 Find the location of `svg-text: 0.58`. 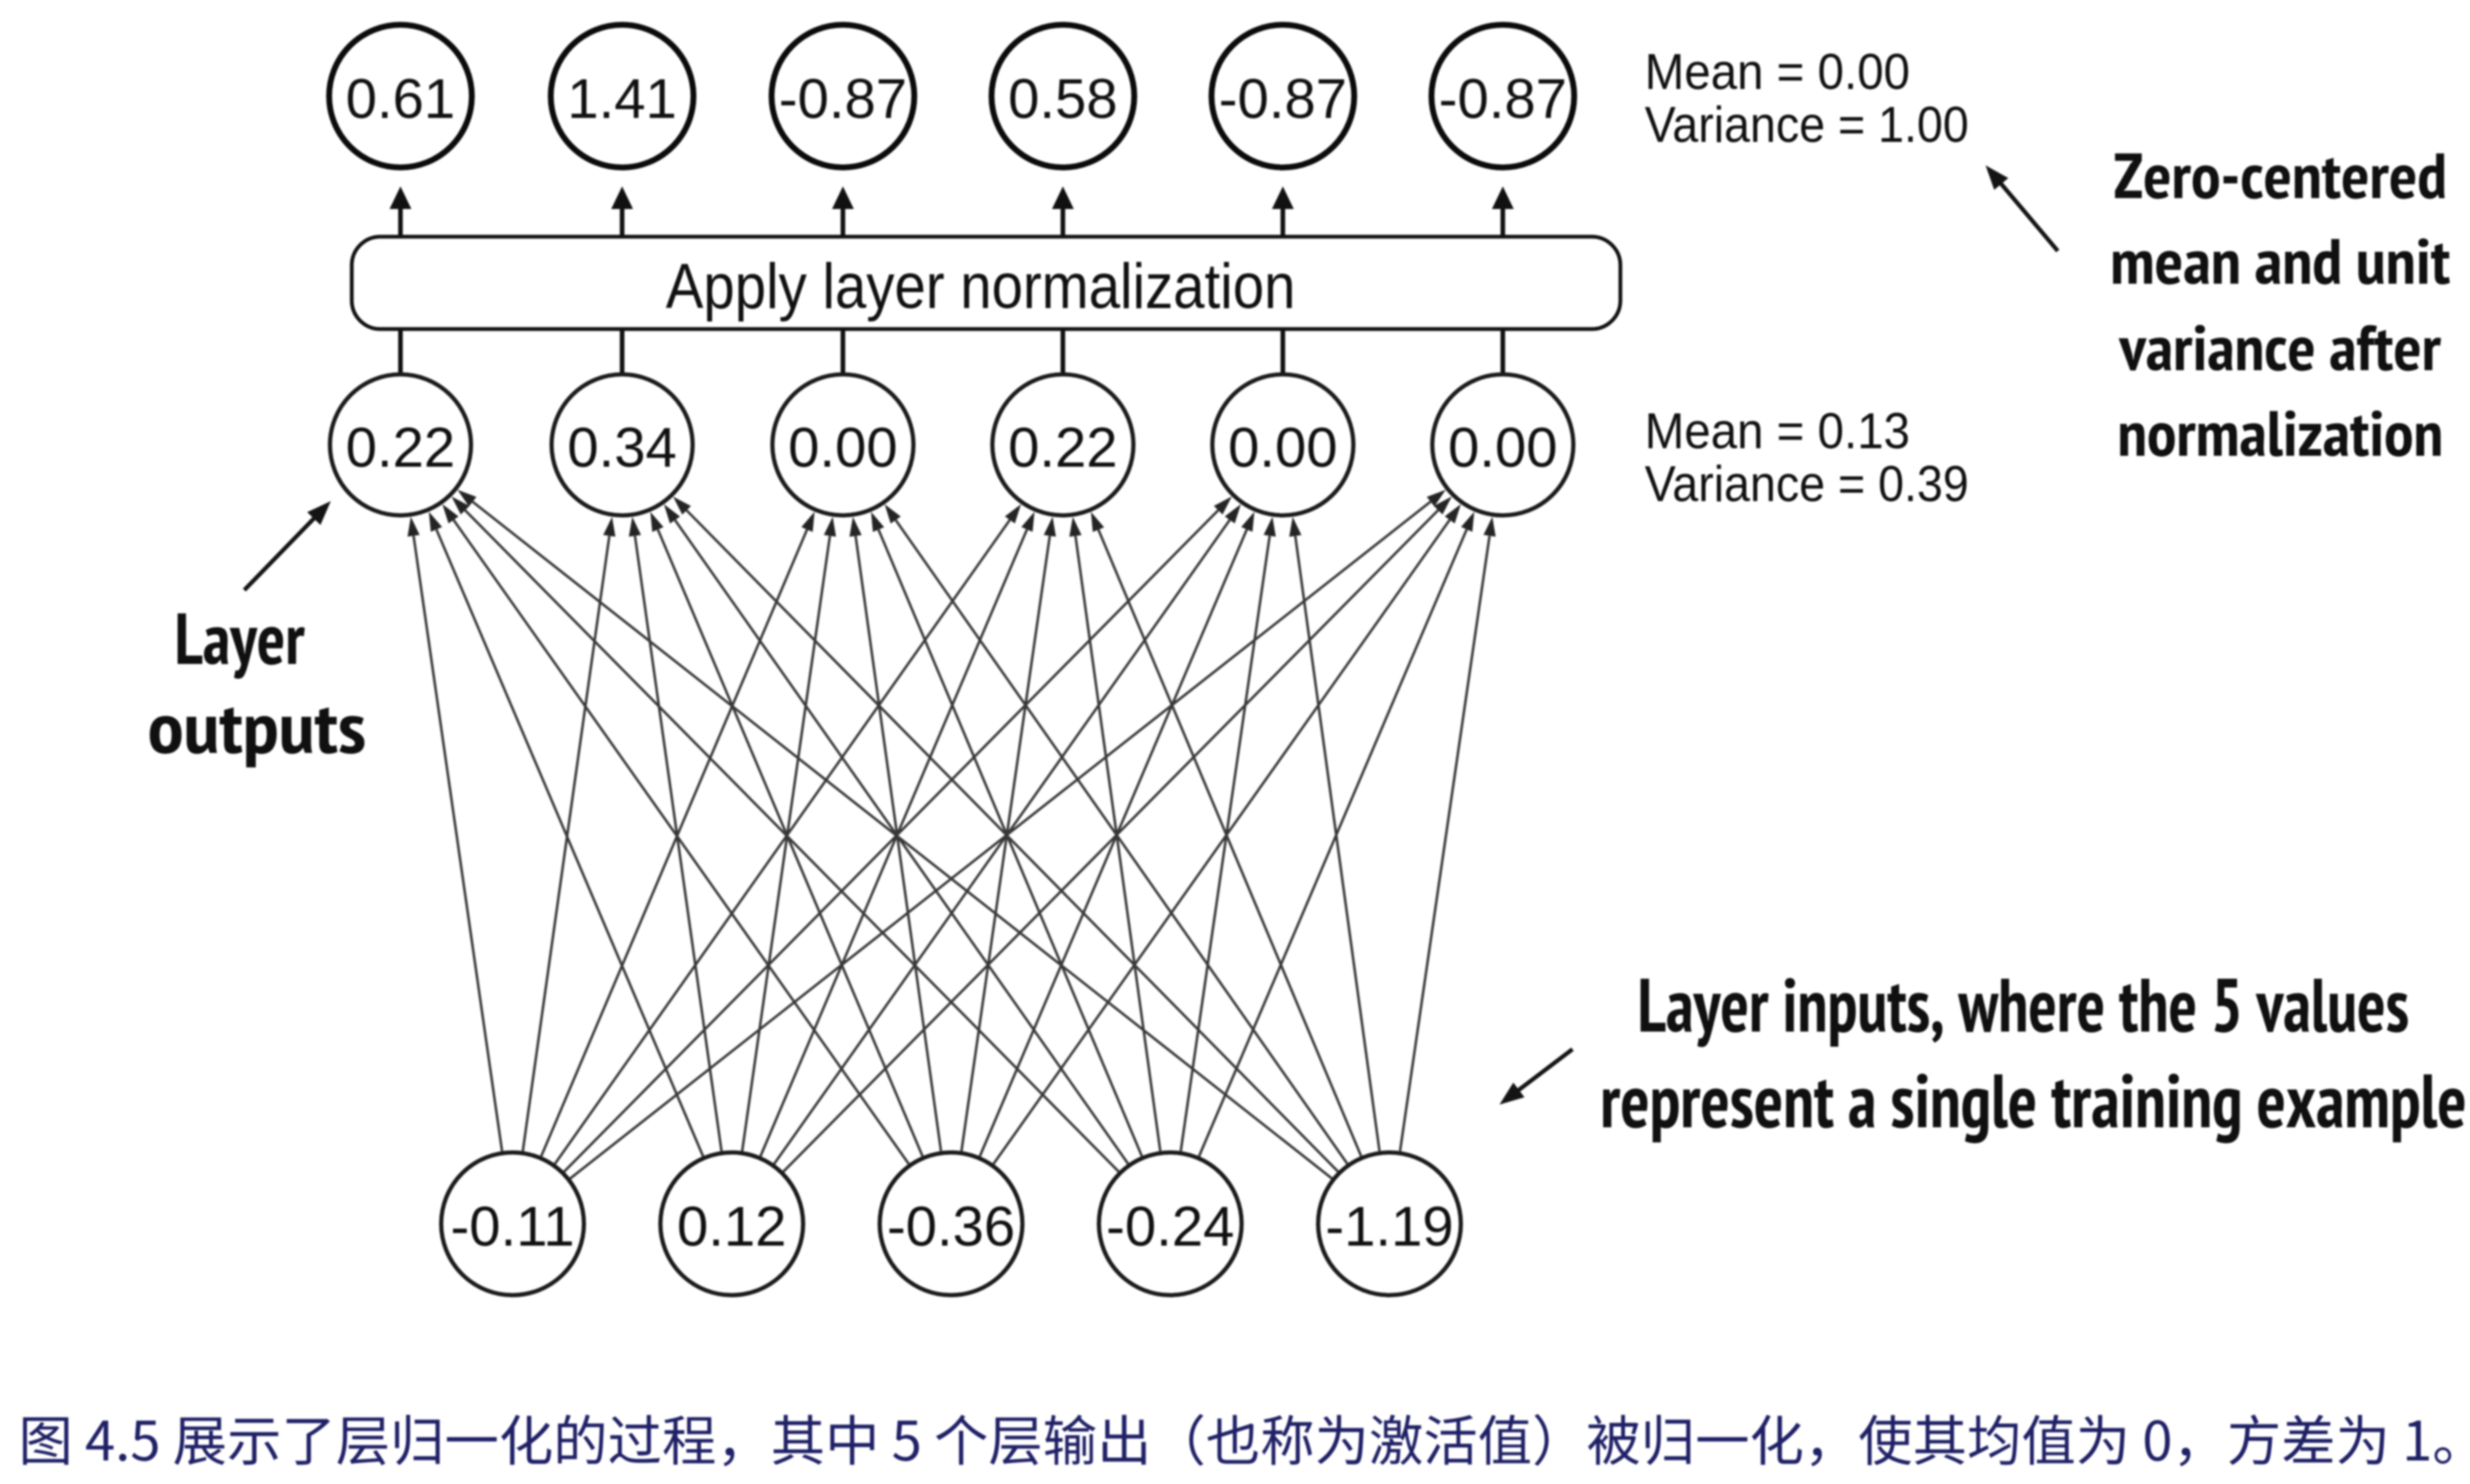

svg-text: 0.58 is located at coordinates (1062, 99).